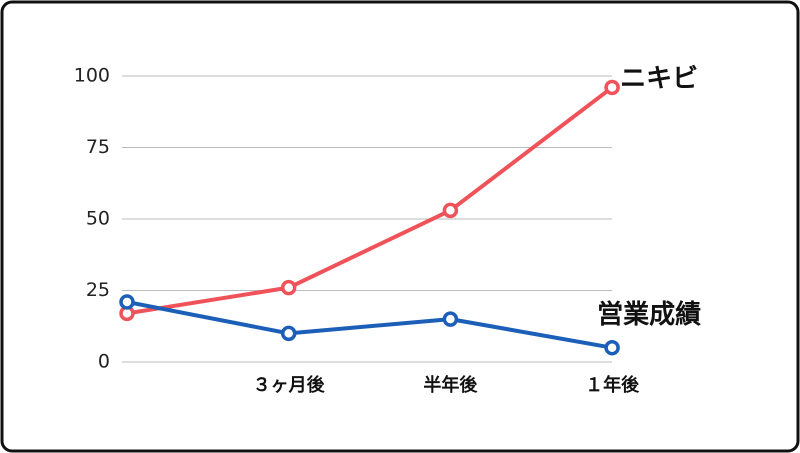 Image resolution: width=800 pixels, height=453 pixels. I want to click on y-tick-label: 50, so click(98, 219).